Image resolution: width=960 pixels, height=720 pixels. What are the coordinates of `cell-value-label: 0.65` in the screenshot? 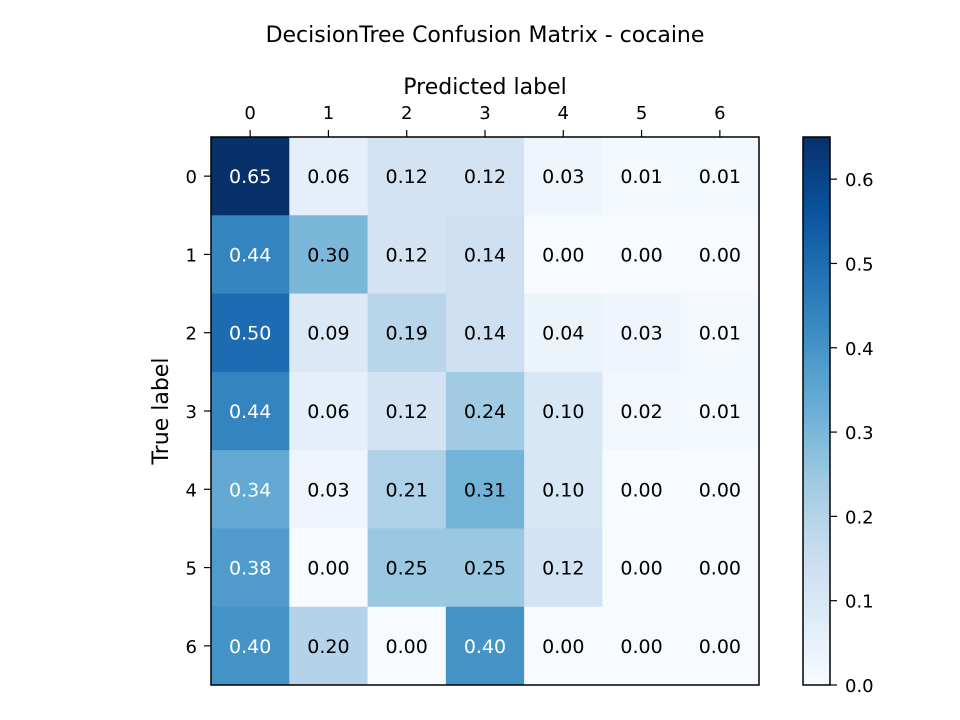 It's located at (250, 177).